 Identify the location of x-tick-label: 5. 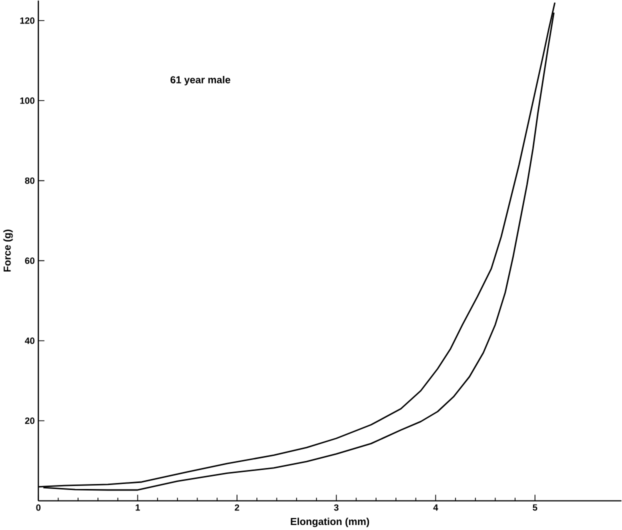
(535, 507).